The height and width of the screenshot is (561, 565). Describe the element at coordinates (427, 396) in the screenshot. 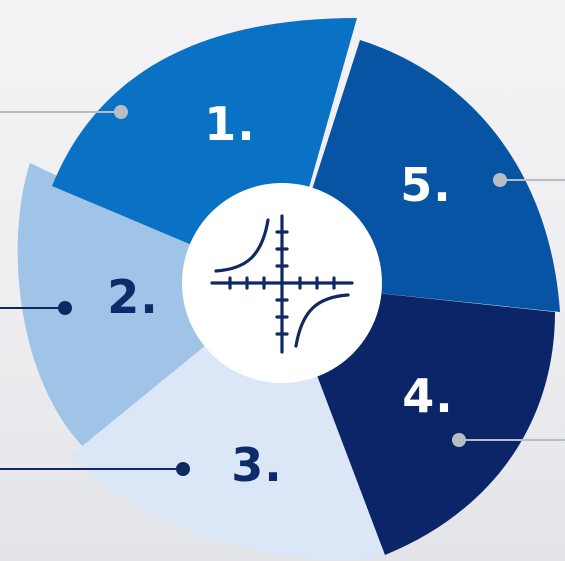

I see `segment-4-label: 4.` at that location.